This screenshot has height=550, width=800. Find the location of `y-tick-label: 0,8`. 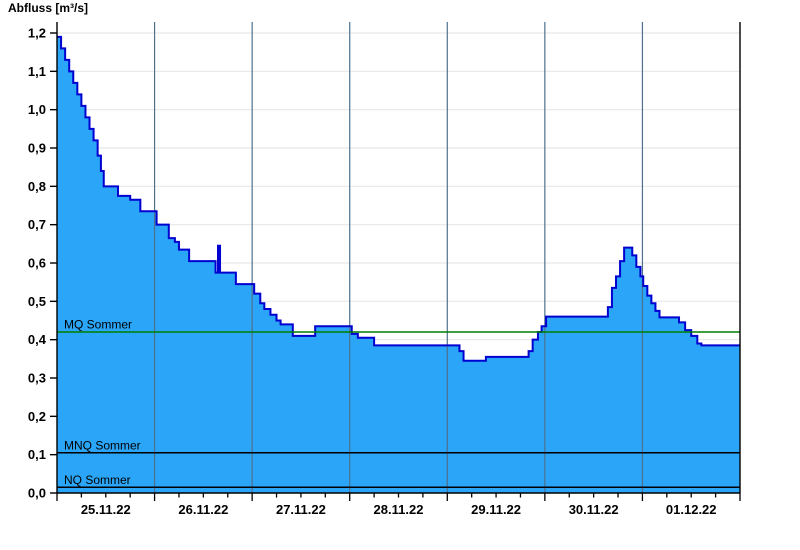

y-tick-label: 0,8 is located at coordinates (37, 186).